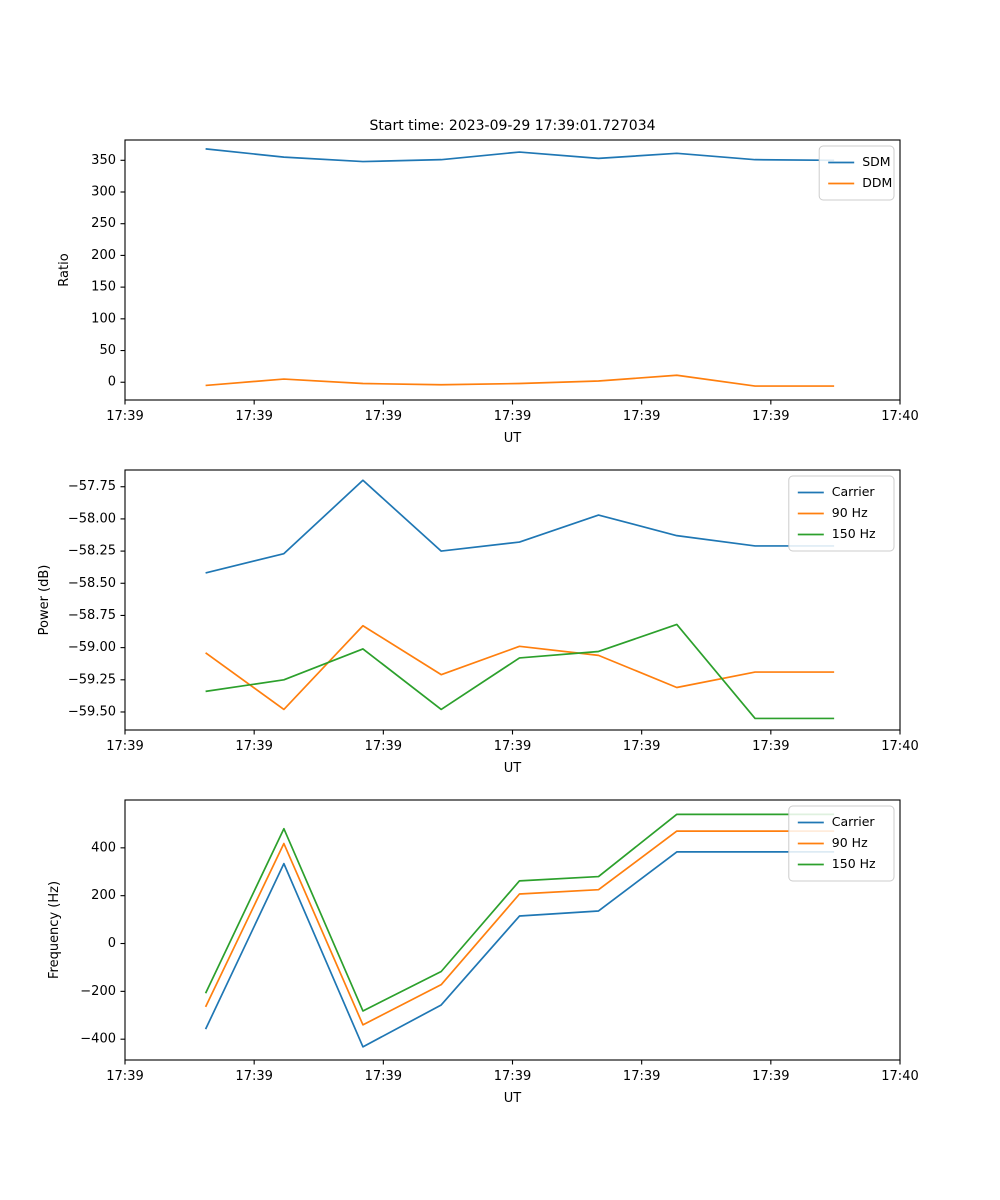  I want to click on y-tick-label: −59.25, so click(92, 679).